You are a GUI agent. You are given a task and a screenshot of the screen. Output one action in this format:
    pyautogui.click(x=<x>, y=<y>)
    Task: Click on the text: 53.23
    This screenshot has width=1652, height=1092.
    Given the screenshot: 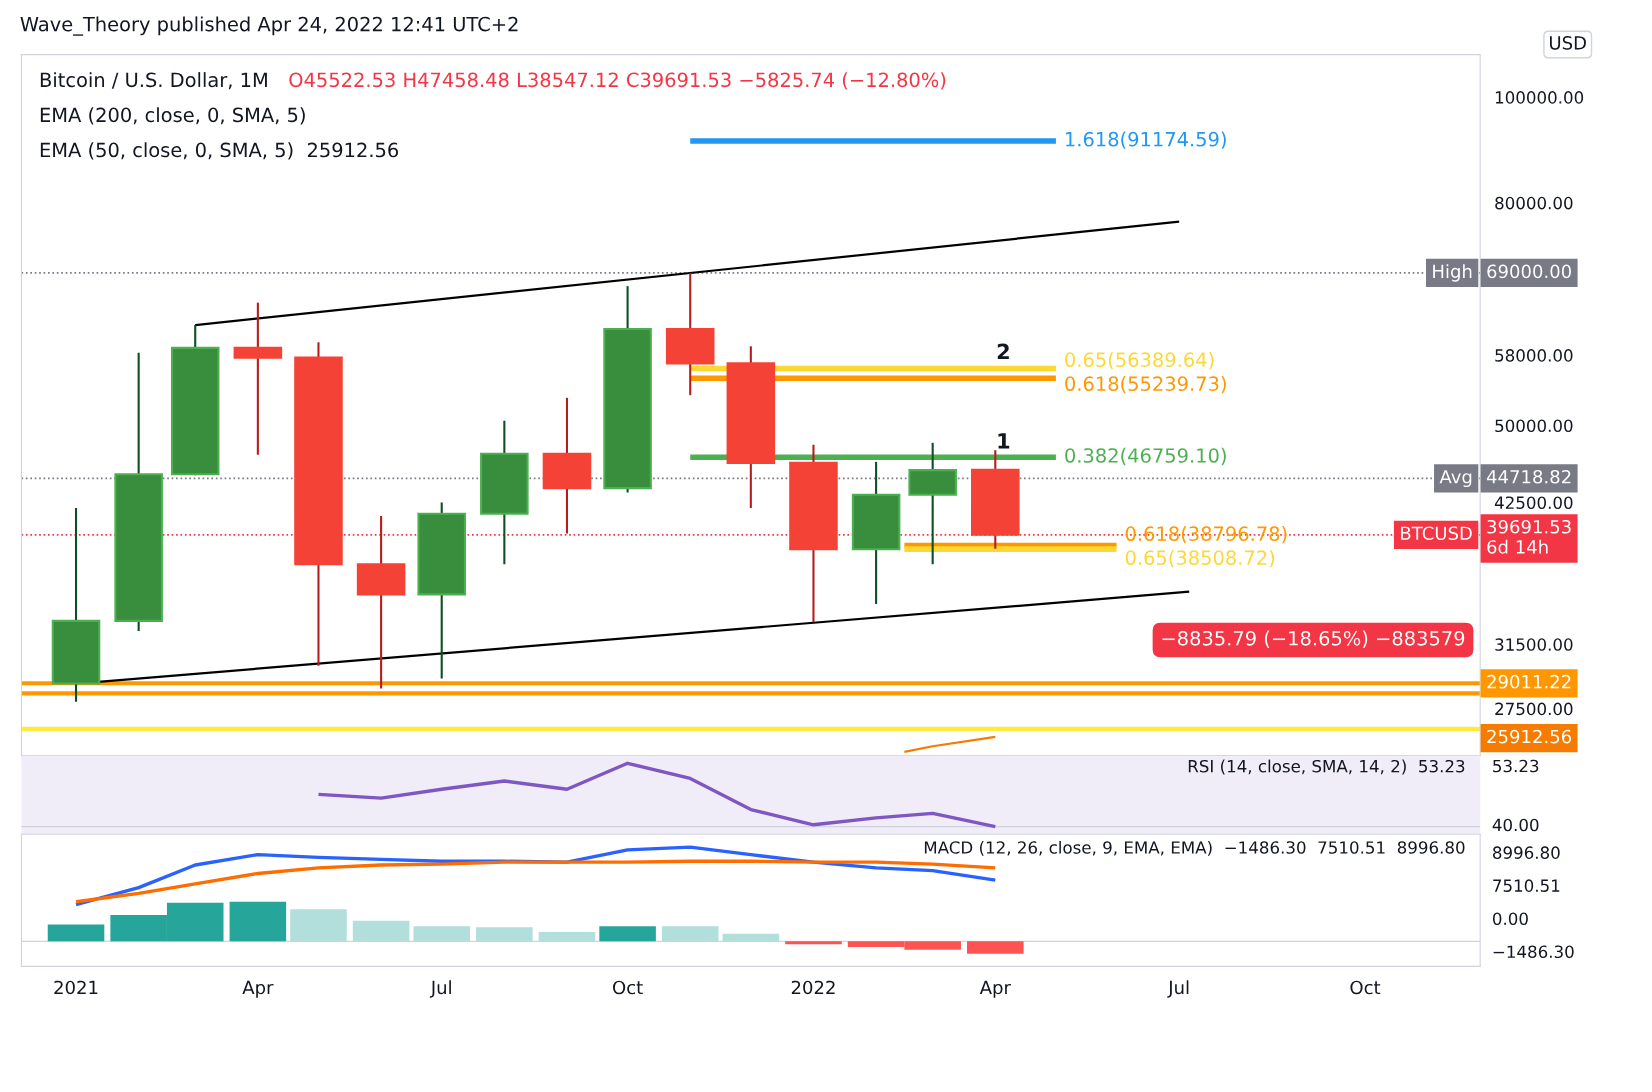 What is the action you would take?
    pyautogui.click(x=1516, y=766)
    